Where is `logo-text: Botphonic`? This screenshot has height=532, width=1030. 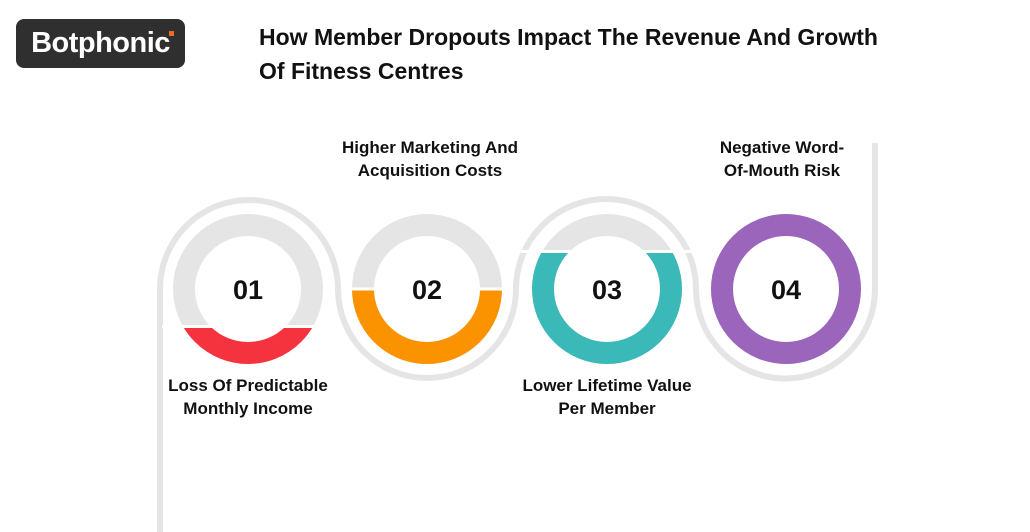 logo-text: Botphonic is located at coordinates (100, 43).